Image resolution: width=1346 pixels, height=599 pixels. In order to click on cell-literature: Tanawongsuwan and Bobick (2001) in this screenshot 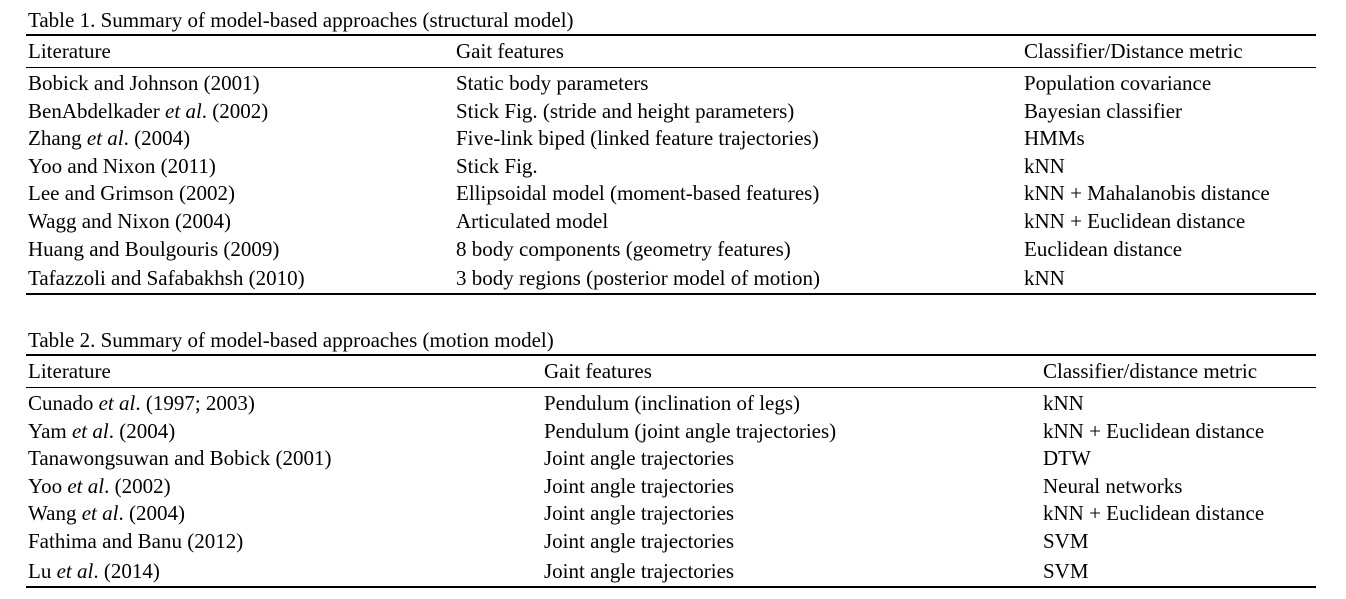, I will do `click(284, 459)`.